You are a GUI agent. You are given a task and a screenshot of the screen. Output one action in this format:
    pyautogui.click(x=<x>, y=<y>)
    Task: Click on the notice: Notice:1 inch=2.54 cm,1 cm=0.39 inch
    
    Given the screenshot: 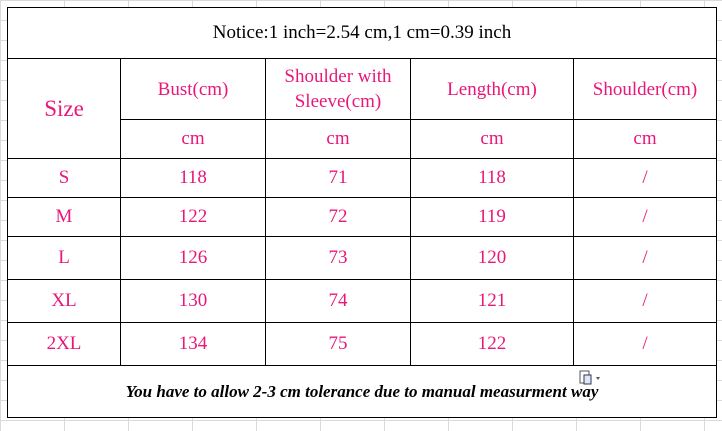 What is the action you would take?
    pyautogui.click(x=362, y=33)
    